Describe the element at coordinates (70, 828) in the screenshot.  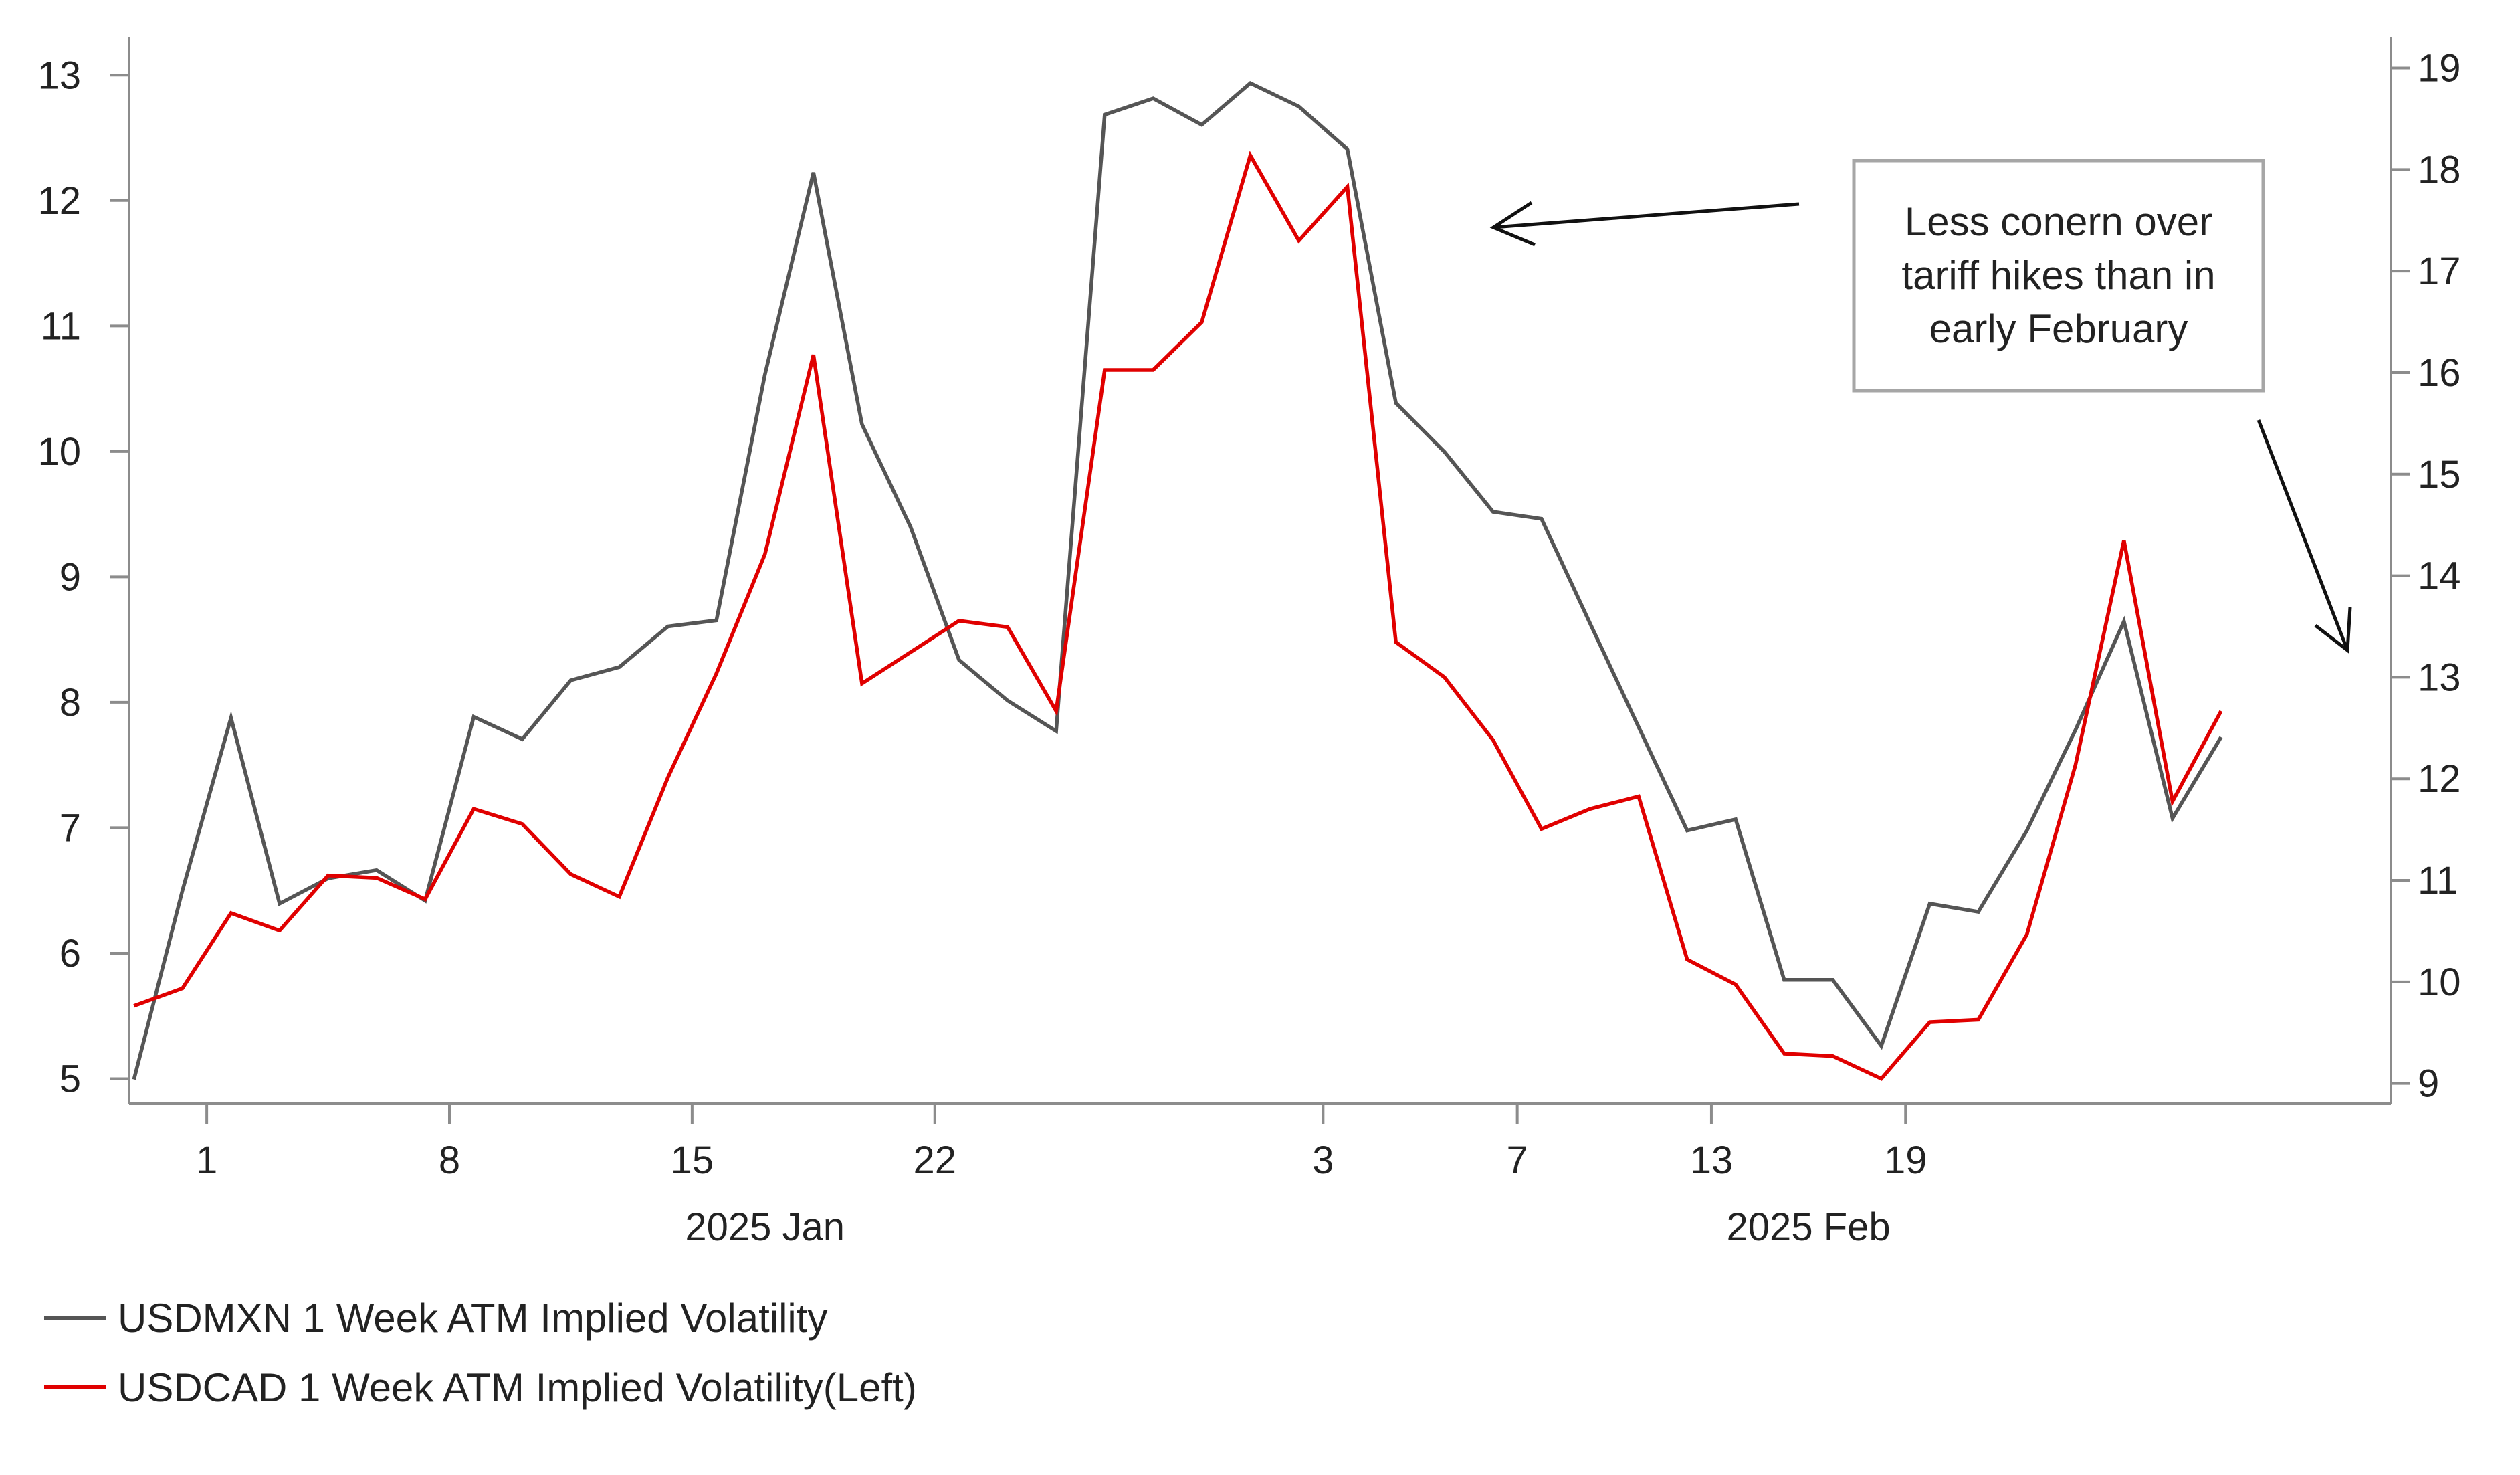
I see `left-y-tick-label: 7` at that location.